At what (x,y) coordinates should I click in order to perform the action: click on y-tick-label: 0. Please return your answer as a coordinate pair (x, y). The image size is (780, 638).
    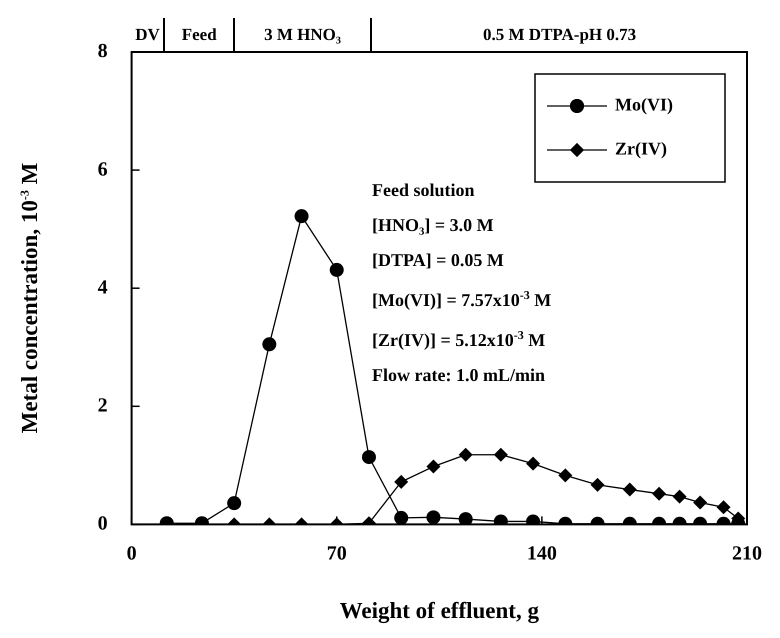
    Looking at the image, I should click on (103, 523).